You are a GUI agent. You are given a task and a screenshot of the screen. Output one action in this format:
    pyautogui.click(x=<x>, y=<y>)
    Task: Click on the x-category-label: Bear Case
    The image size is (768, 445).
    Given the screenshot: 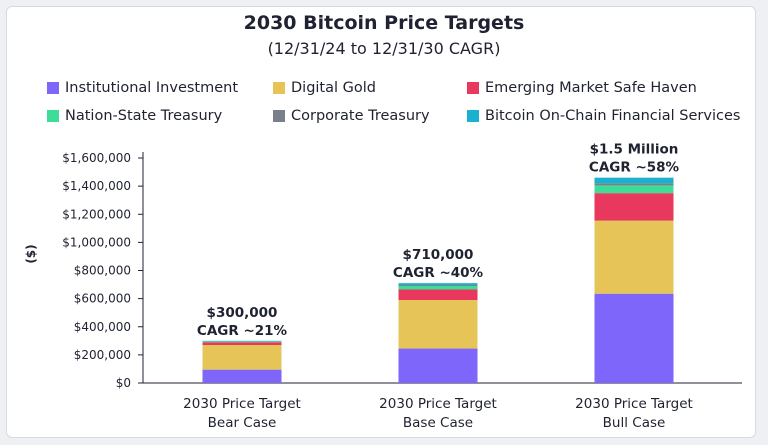 What is the action you would take?
    pyautogui.click(x=242, y=423)
    